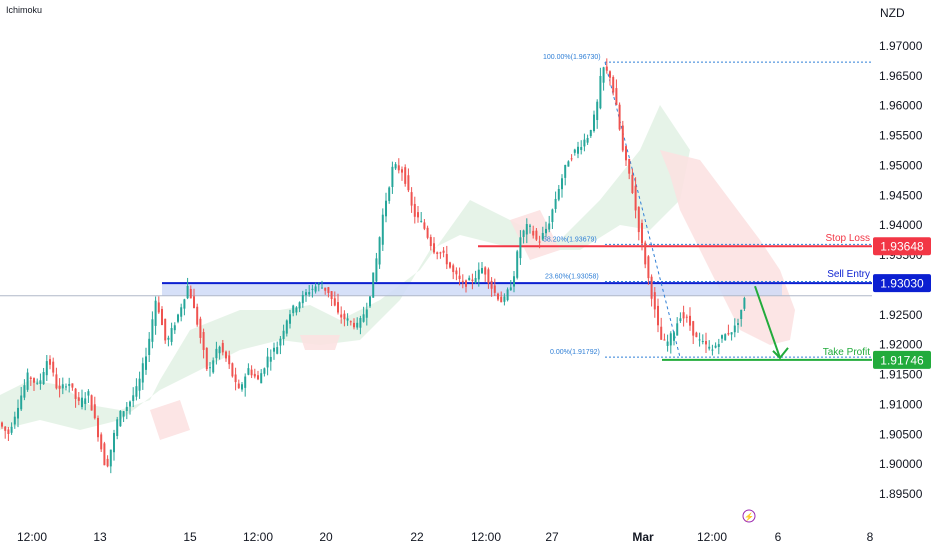  Describe the element at coordinates (901, 195) in the screenshot. I see `y-tick-5: 1.94500` at that location.